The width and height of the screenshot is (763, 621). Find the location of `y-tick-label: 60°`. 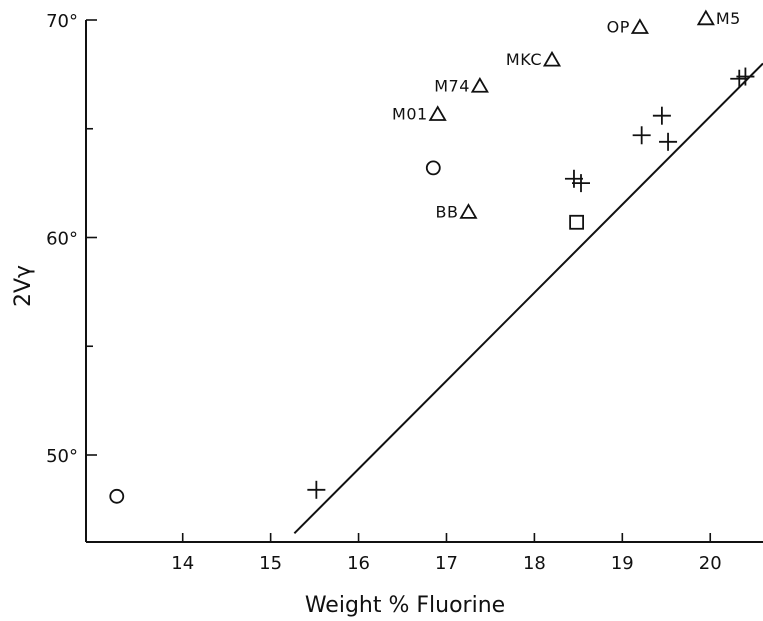

y-tick-label: 60° is located at coordinates (62, 239).